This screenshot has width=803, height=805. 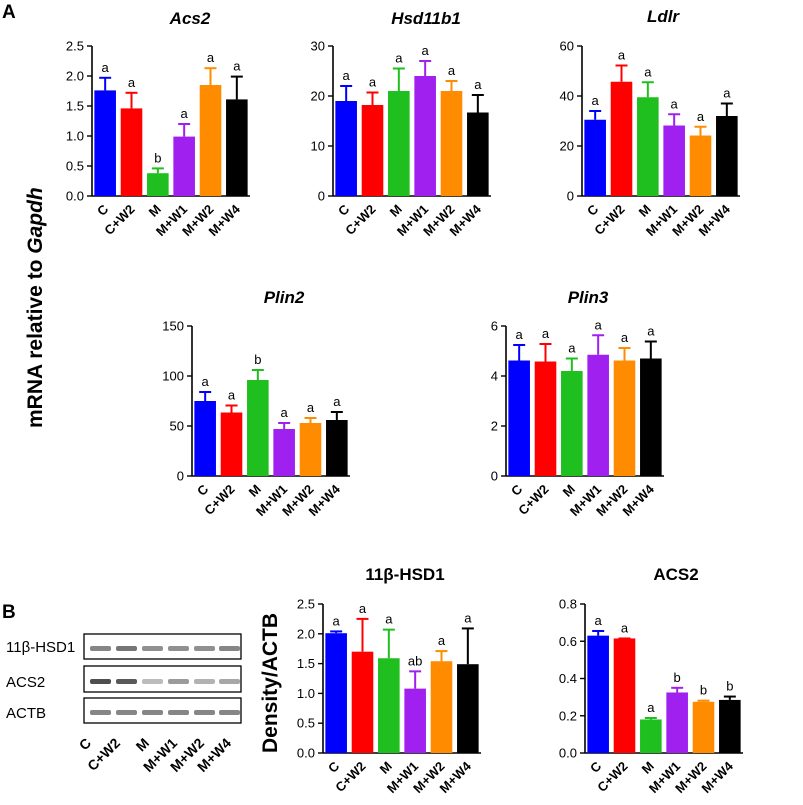 What do you see at coordinates (588, 297) in the screenshot?
I see `chart-title: Plin3` at bounding box center [588, 297].